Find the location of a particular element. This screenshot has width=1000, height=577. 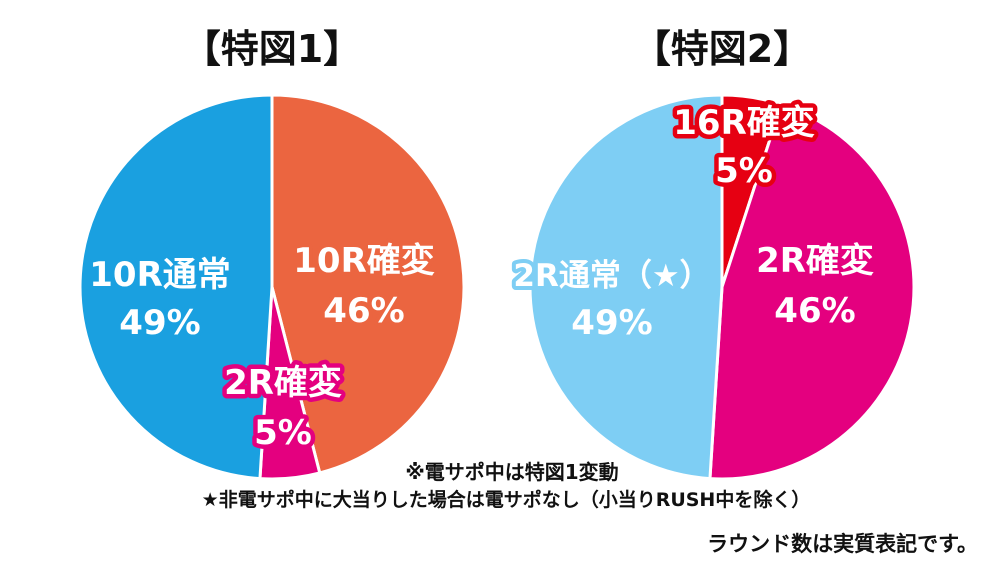

chart1-title: 【特図1】 is located at coordinates (272, 49).